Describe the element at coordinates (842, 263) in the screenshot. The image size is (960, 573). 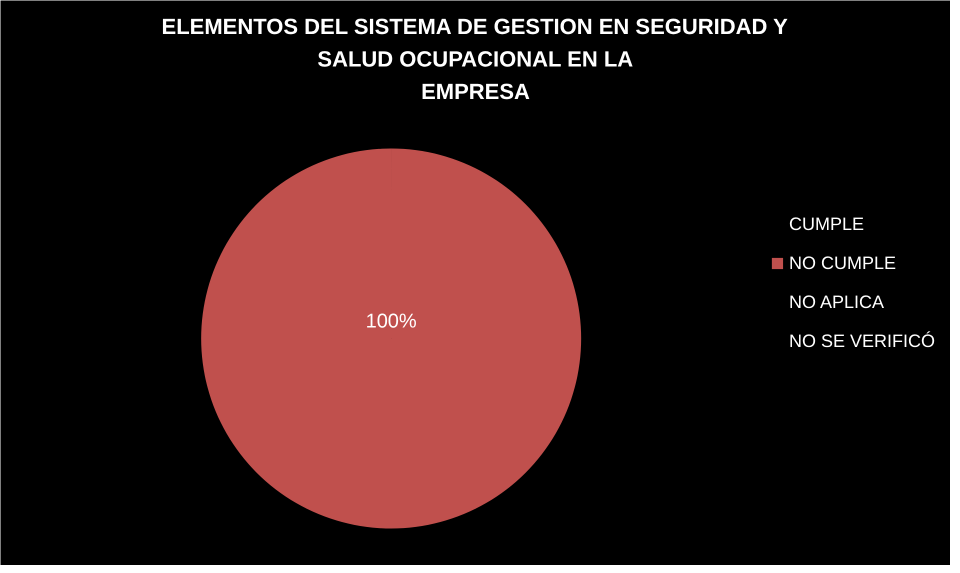
I see `legend-label: NO CUMPLE` at that location.